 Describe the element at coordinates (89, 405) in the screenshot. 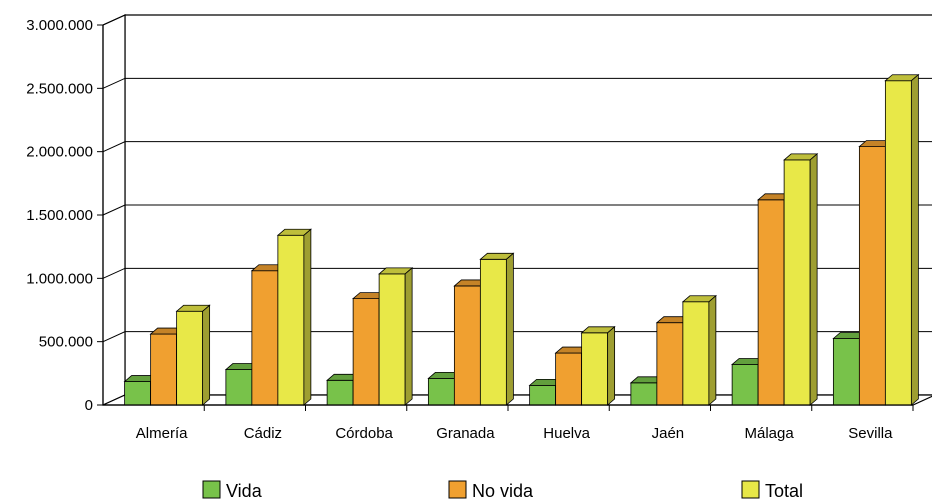

I see `y-tick-label: 0` at that location.